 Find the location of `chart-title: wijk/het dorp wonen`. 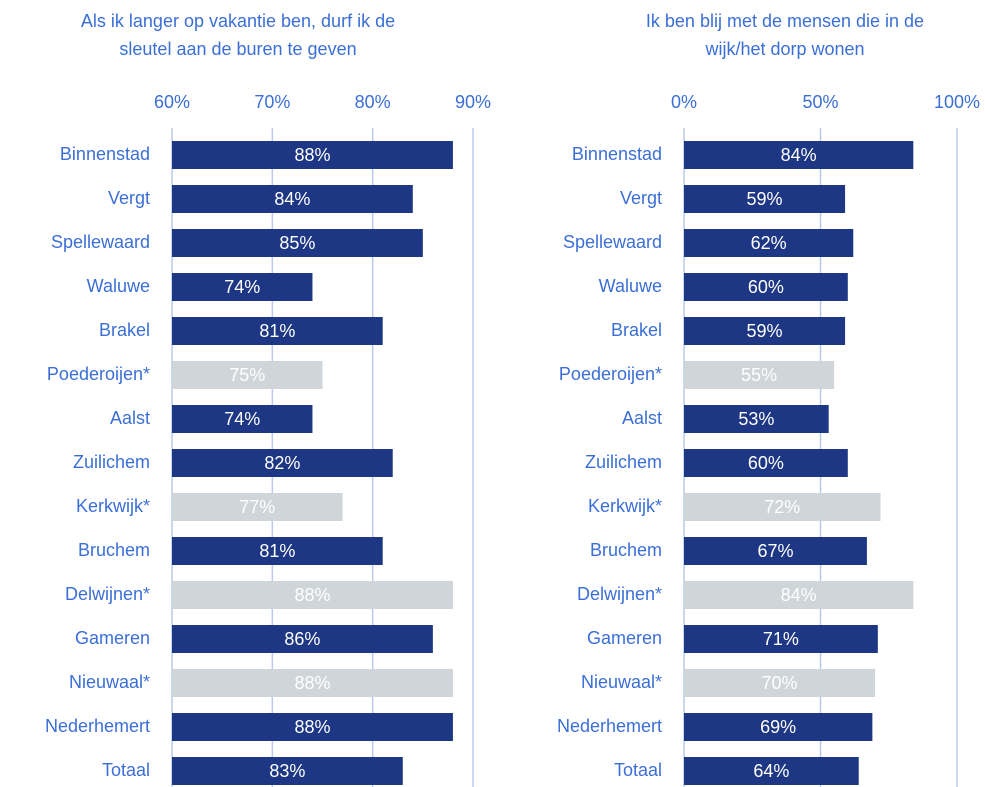

chart-title: wijk/het dorp wonen is located at coordinates (784, 49).